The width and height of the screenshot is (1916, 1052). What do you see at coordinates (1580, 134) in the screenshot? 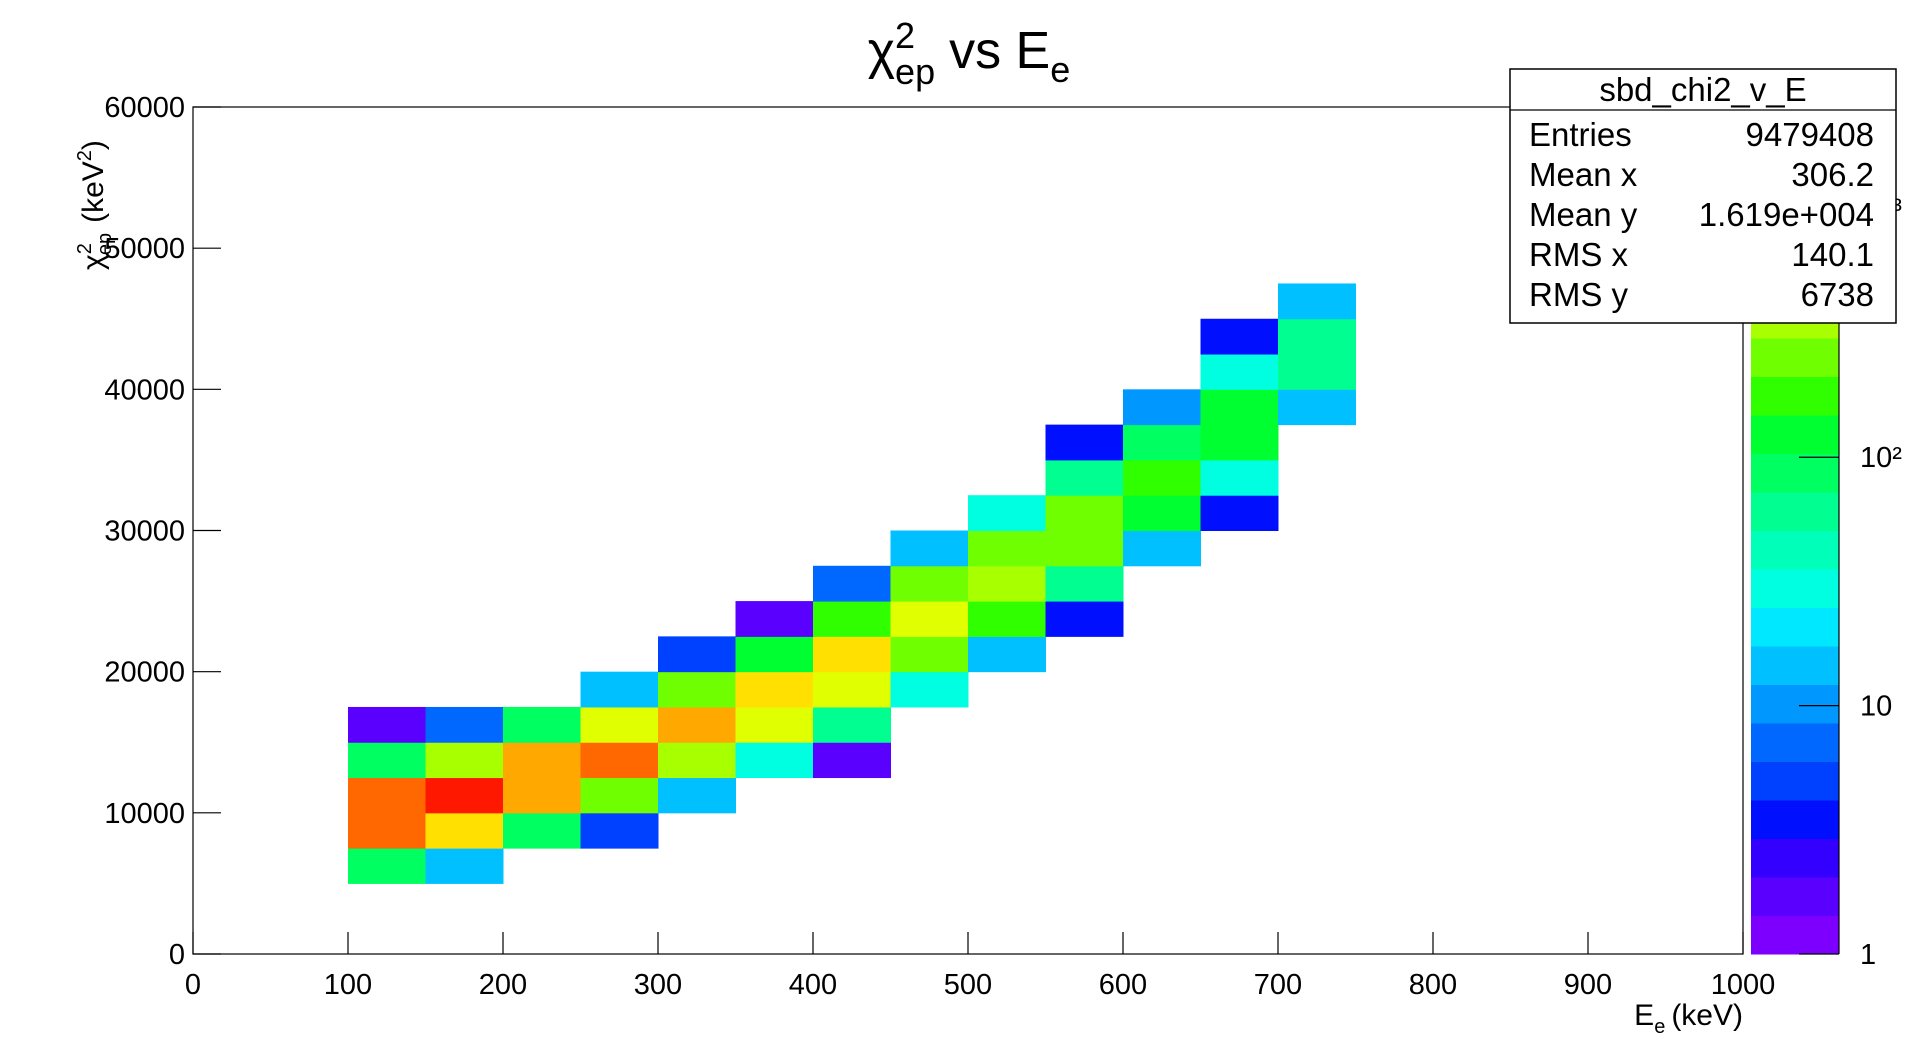
I see `stats-label: Entries` at bounding box center [1580, 134].